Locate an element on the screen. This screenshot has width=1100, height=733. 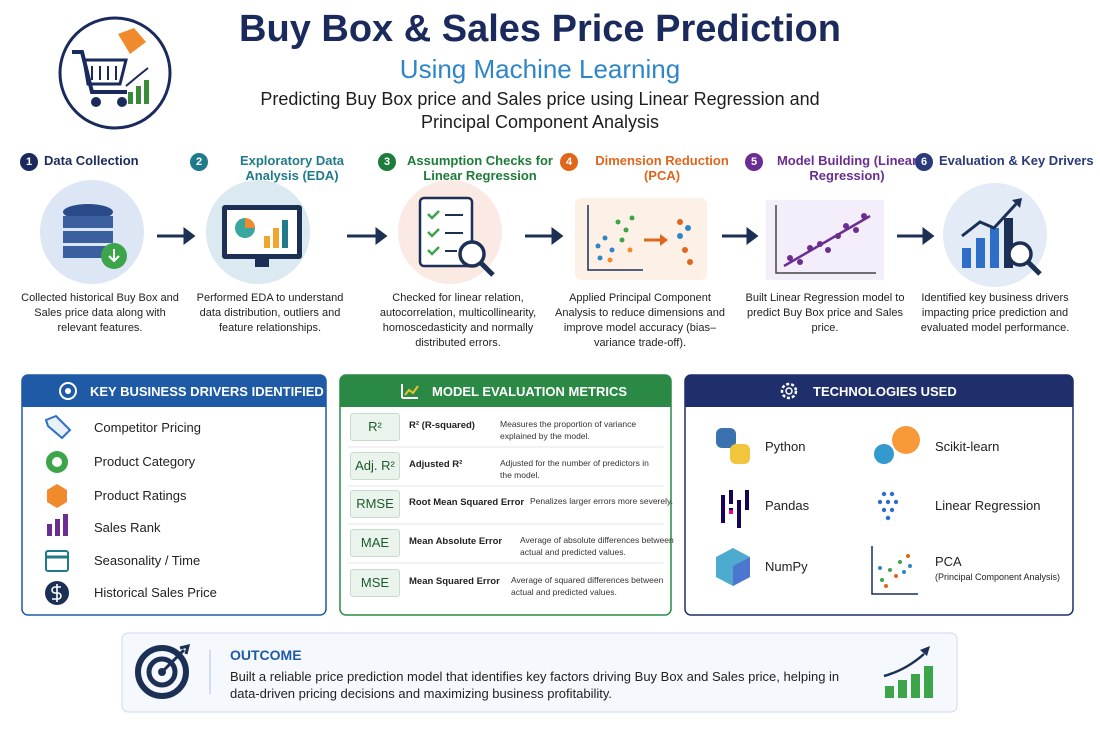
step-number: 4 is located at coordinates (569, 162).